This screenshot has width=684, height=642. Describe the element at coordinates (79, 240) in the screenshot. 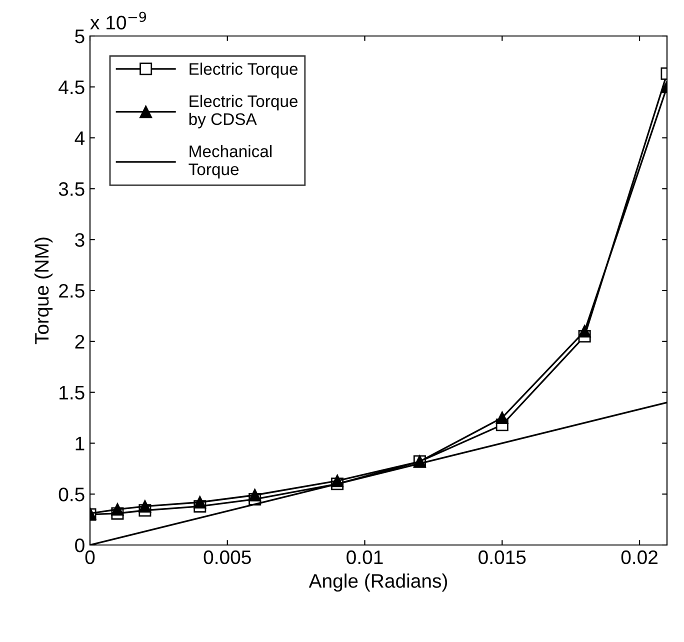

I see `y-tick-label: 3` at that location.